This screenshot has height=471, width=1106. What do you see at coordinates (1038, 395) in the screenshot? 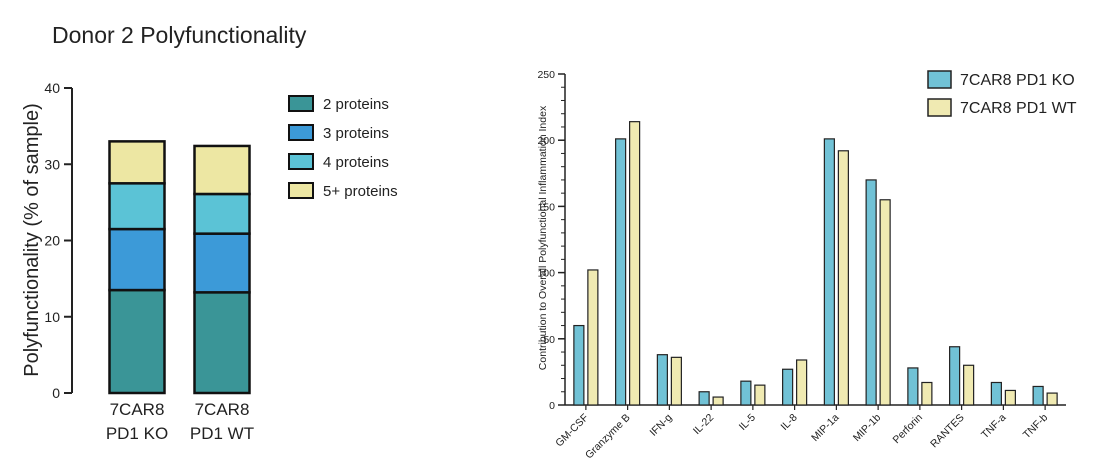
I see `chart2-bar-7car8-pd1-ko-tnf-b` at bounding box center [1038, 395].